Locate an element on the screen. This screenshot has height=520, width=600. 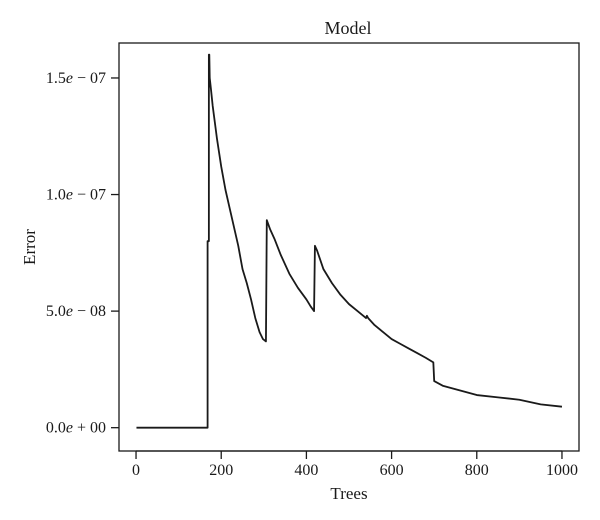
chart-title: Model is located at coordinates (348, 28).